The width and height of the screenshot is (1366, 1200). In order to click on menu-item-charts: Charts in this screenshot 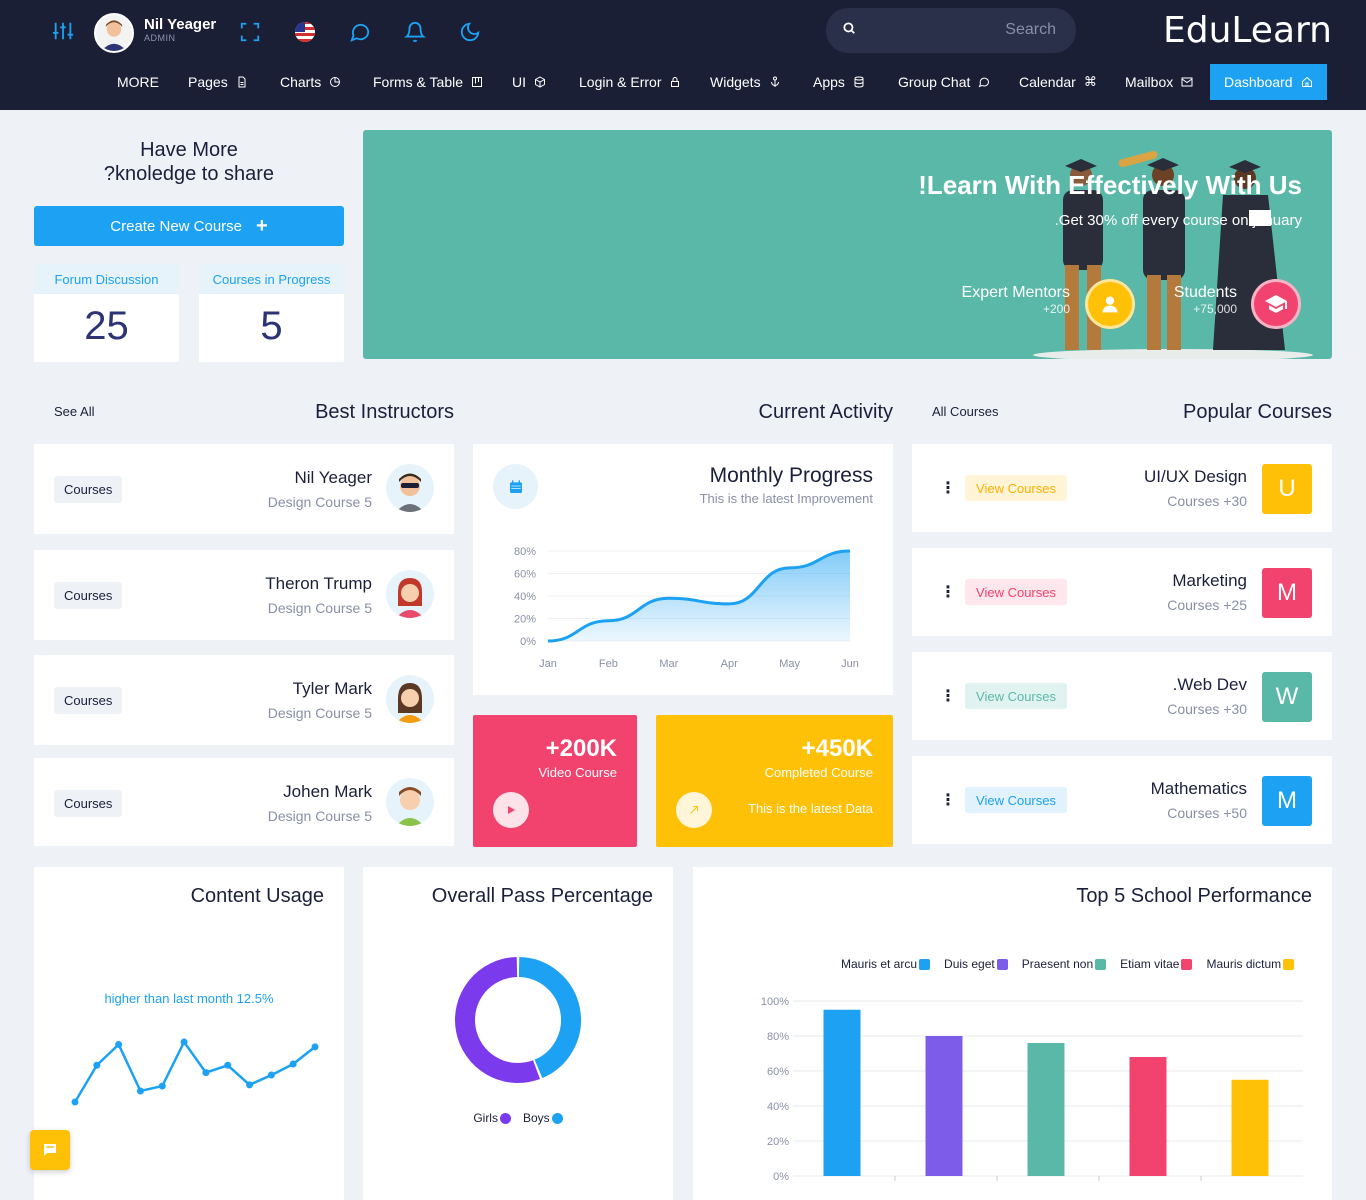, I will do `click(310, 82)`.